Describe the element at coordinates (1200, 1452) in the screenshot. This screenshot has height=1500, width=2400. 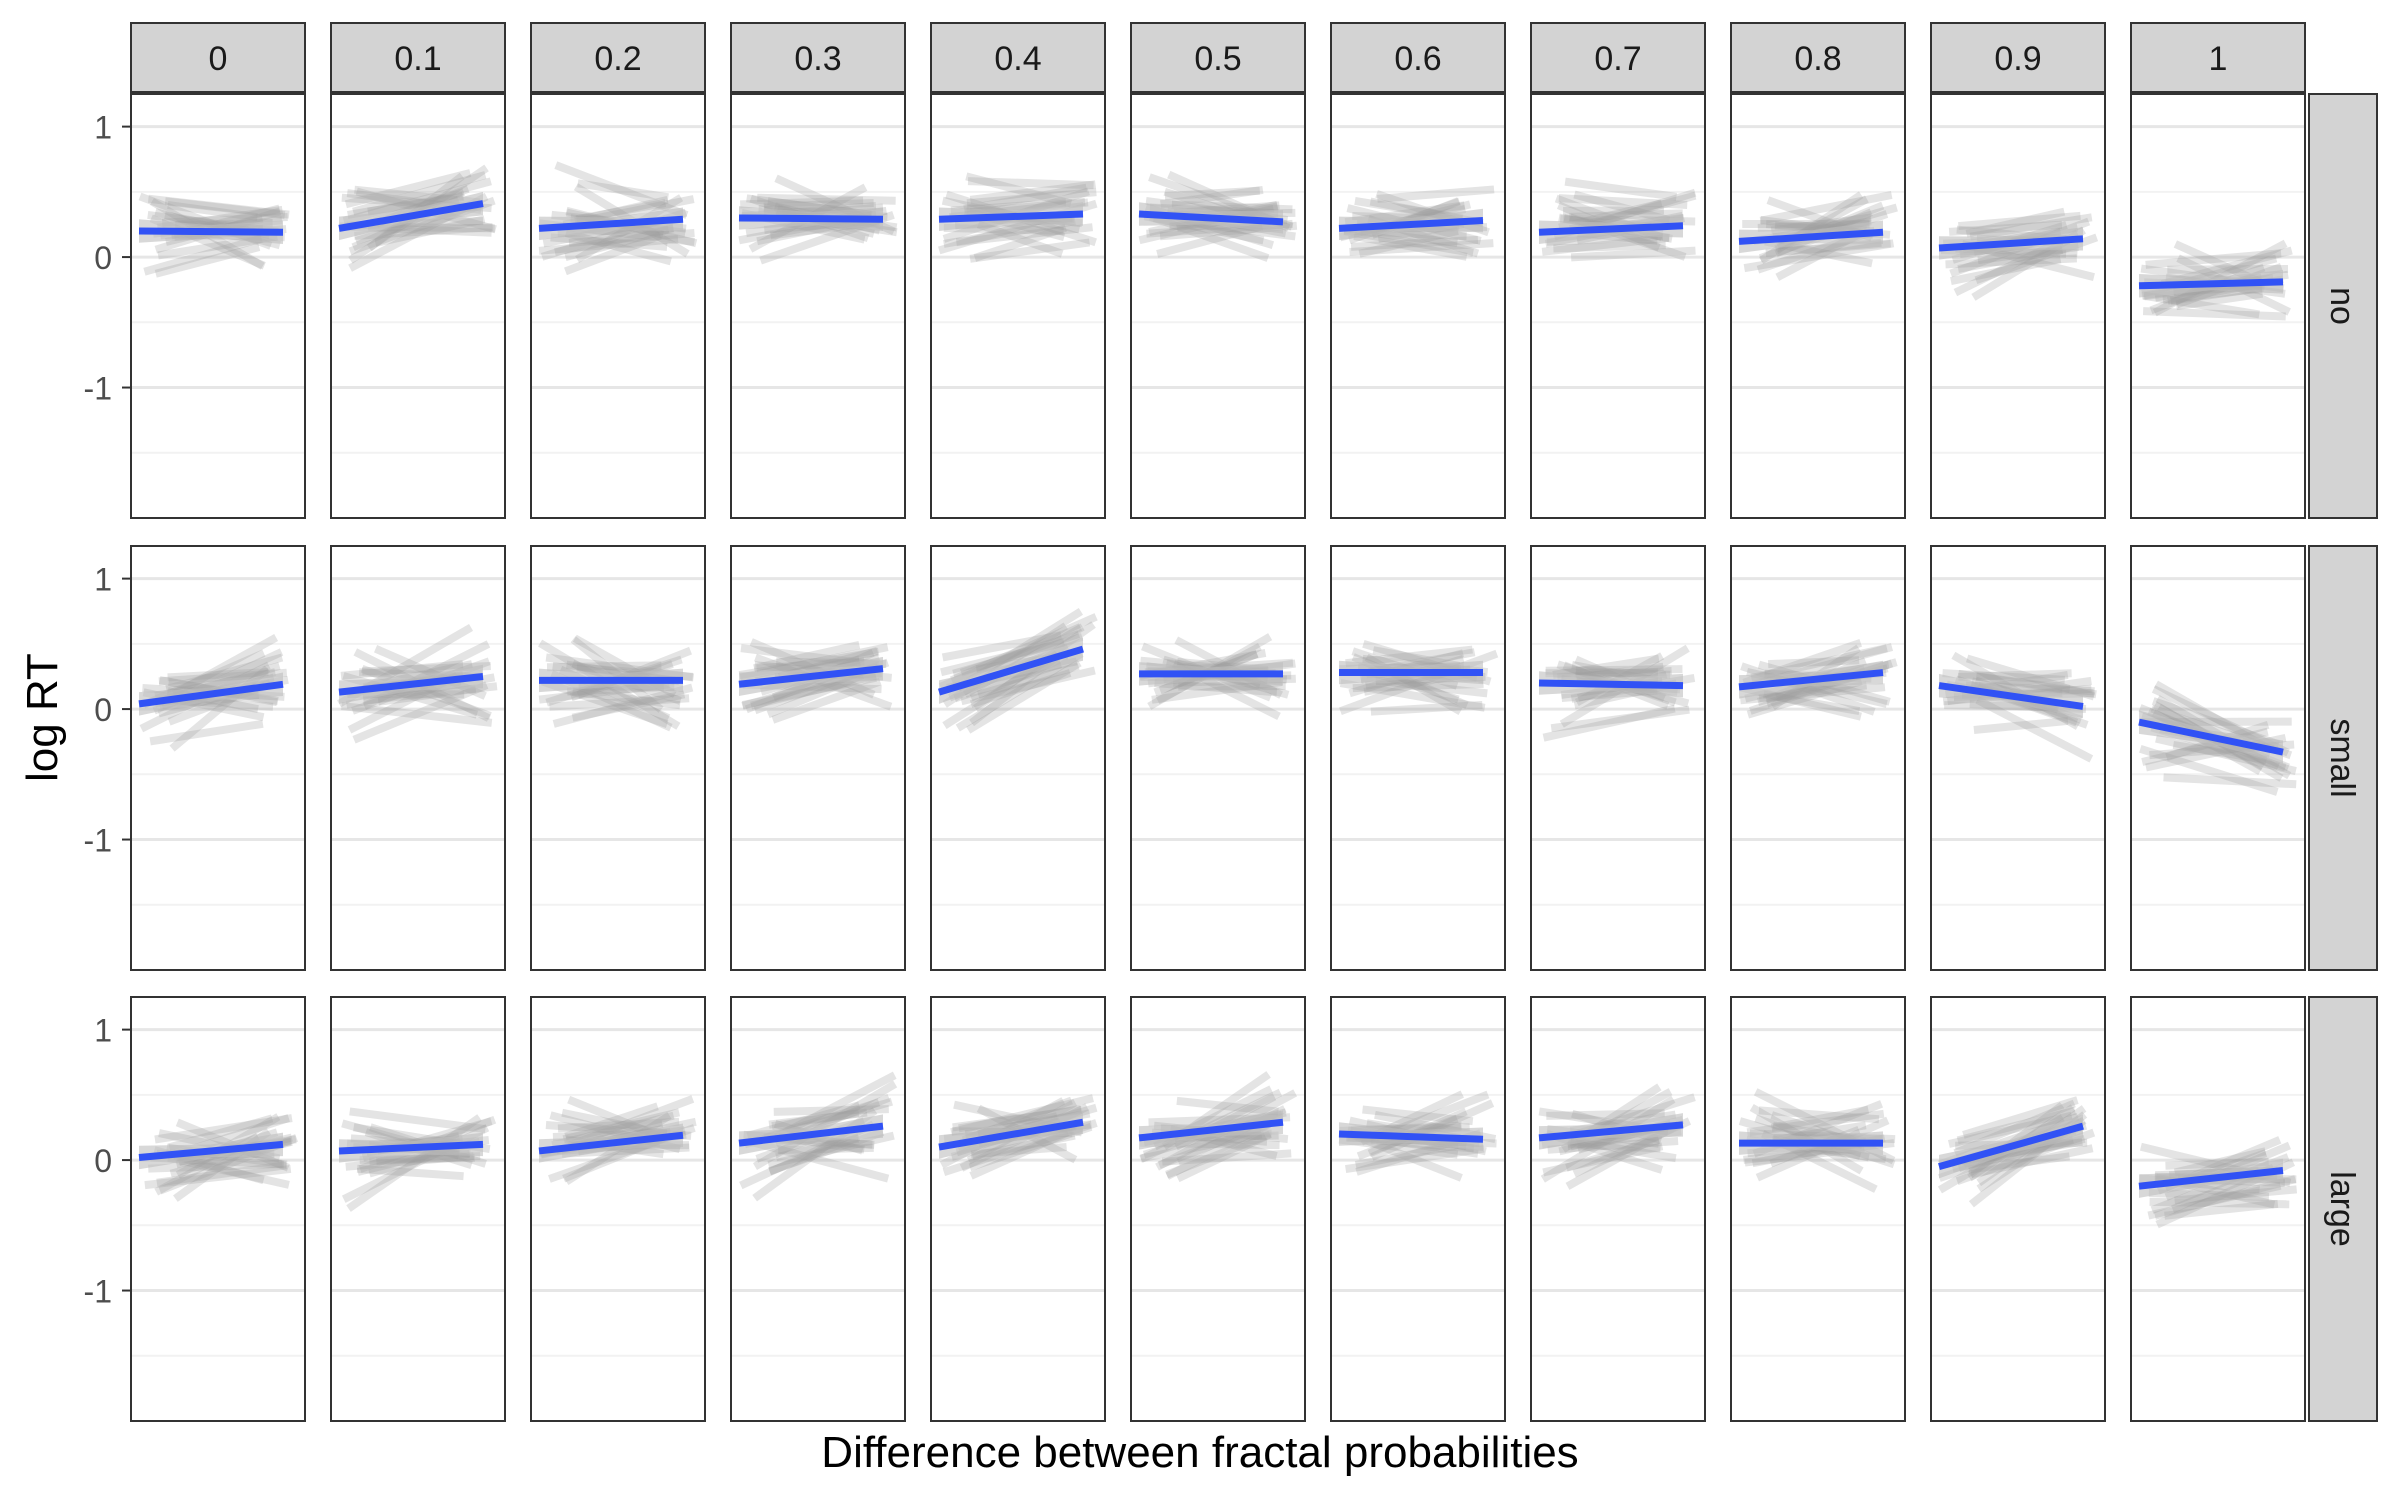
I see `x-axis-title: Difference between fractal probabilities` at that location.